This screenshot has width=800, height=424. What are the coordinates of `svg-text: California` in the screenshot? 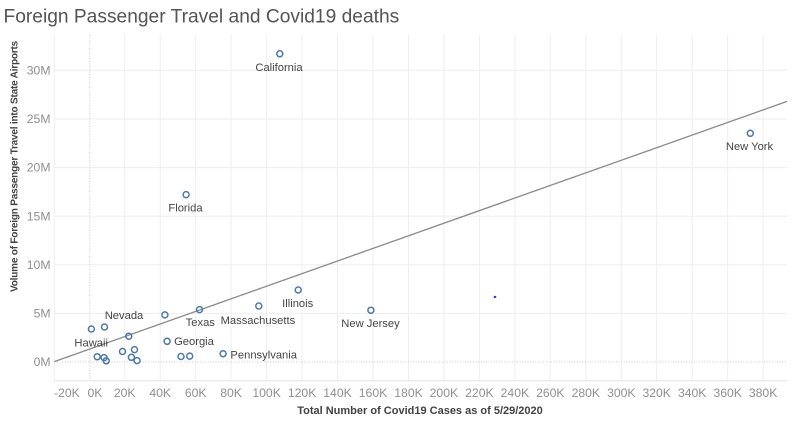 It's located at (279, 68).